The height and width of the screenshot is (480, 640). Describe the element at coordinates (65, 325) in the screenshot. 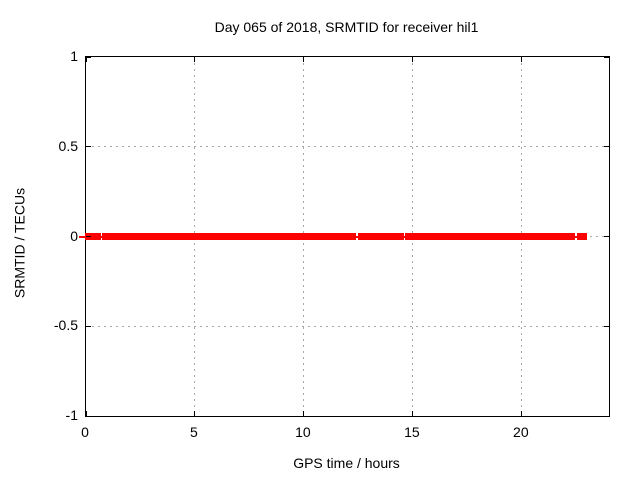

I see `y-tick-label: -0.5` at that location.